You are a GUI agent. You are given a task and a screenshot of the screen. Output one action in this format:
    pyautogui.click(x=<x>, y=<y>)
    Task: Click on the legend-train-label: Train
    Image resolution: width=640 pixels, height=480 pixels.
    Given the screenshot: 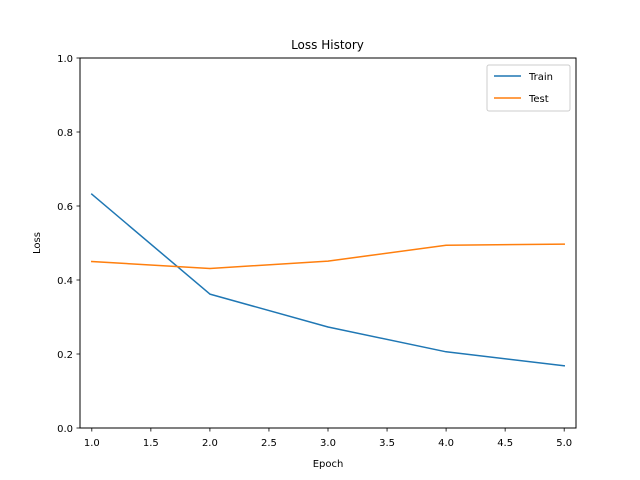 What is the action you would take?
    pyautogui.click(x=540, y=77)
    